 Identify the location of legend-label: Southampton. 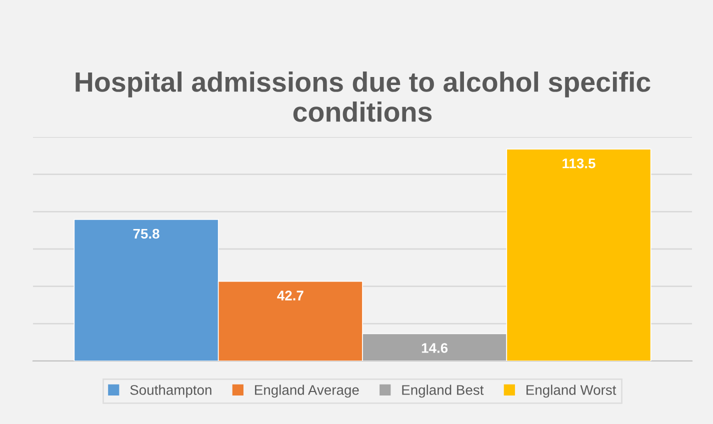
(171, 391).